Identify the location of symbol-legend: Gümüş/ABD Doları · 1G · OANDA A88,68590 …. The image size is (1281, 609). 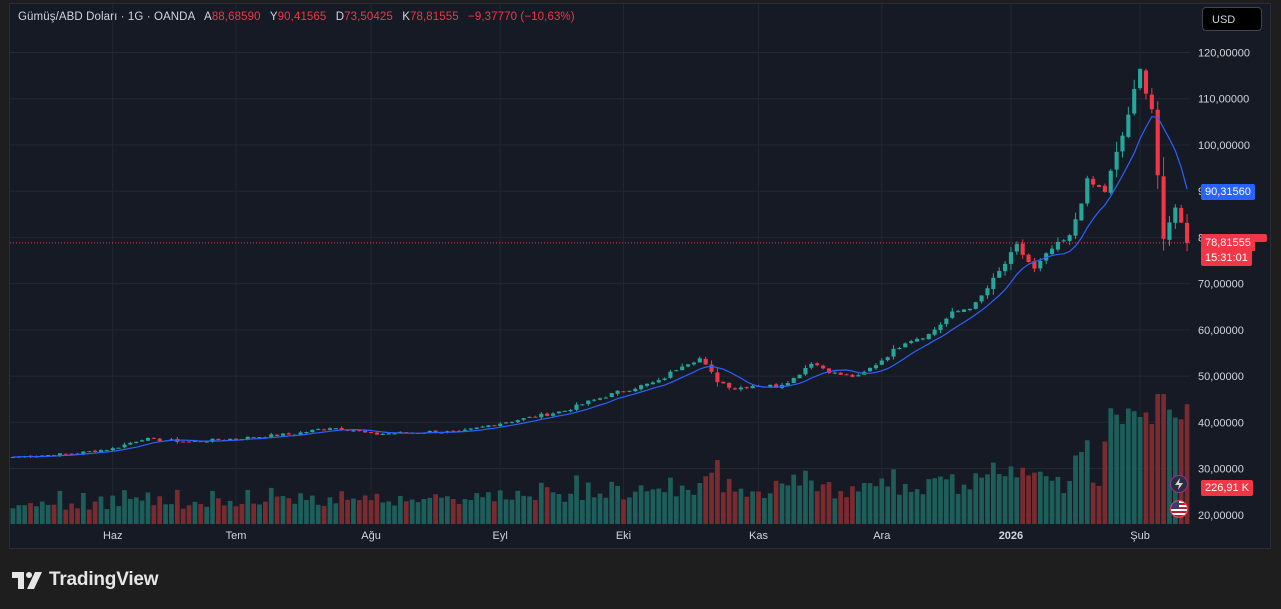
(296, 17).